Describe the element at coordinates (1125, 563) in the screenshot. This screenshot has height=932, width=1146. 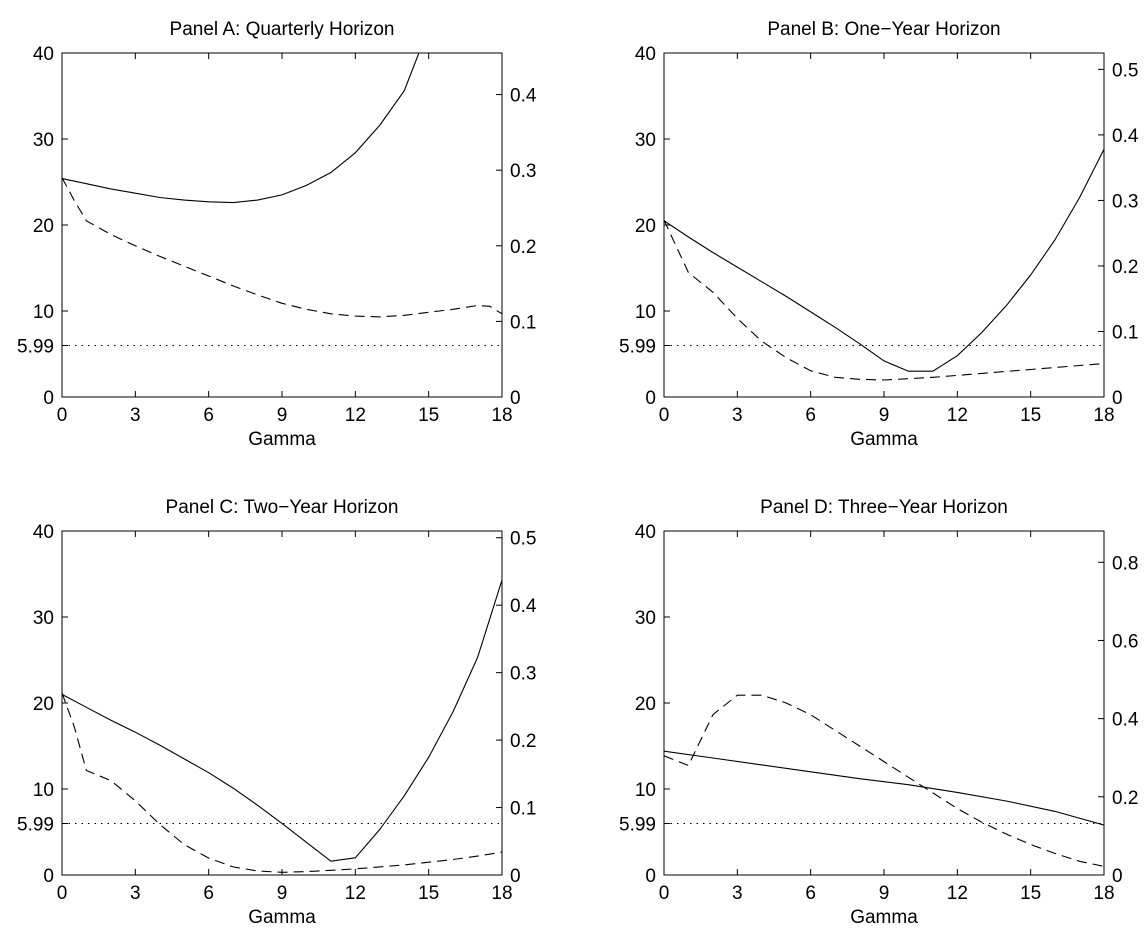
I see `y-right-tick-label: 0.8` at that location.